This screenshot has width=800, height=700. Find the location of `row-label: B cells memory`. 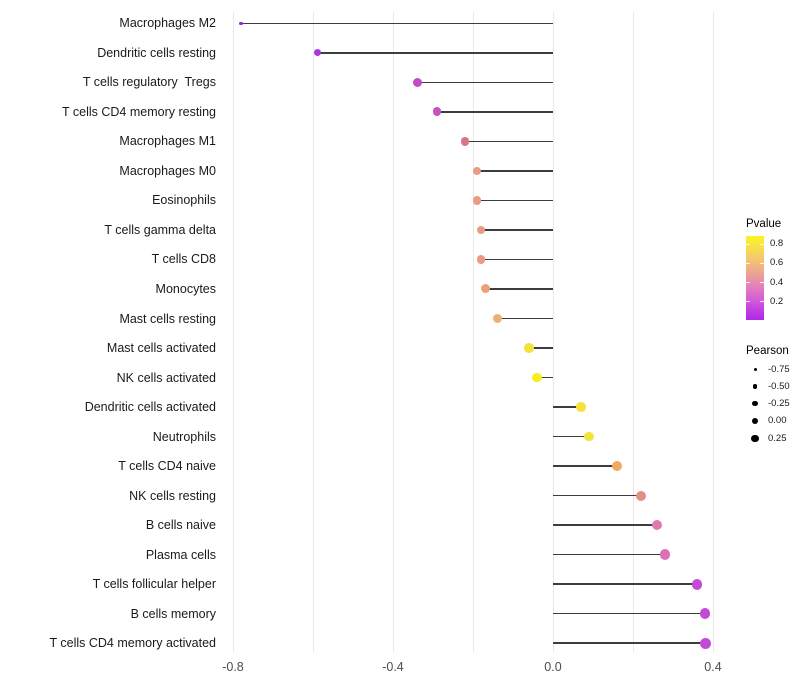

row-label: B cells memory is located at coordinates (173, 613).